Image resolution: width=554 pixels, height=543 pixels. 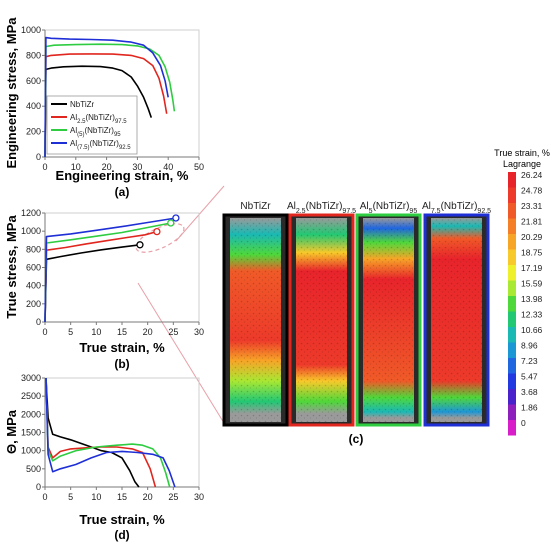 I want to click on colorbar-tick-label: 26.24, so click(x=532, y=175).